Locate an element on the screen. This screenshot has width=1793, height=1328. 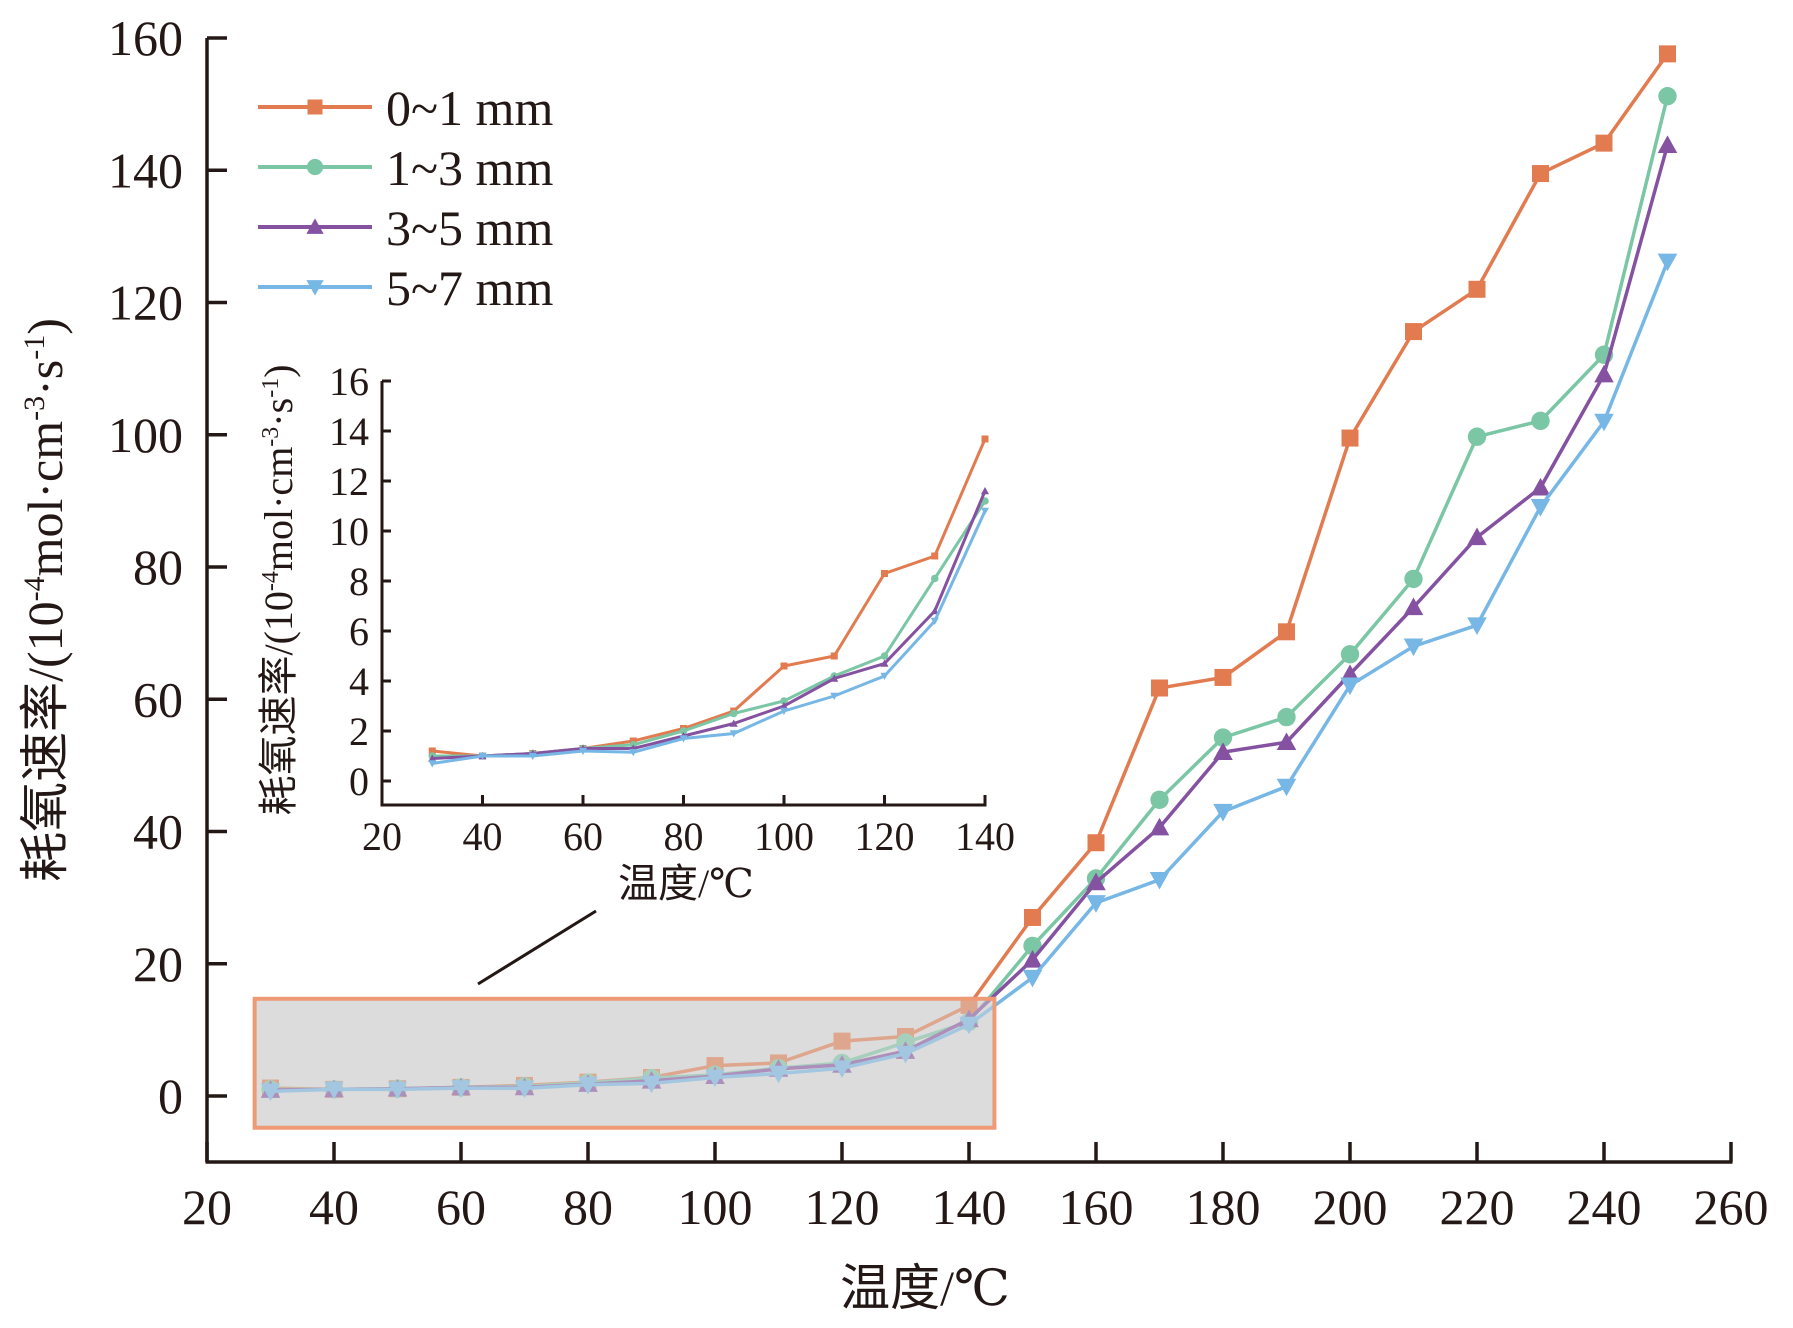
main-x-axis-title: 温度/℃ is located at coordinates (925, 1288).